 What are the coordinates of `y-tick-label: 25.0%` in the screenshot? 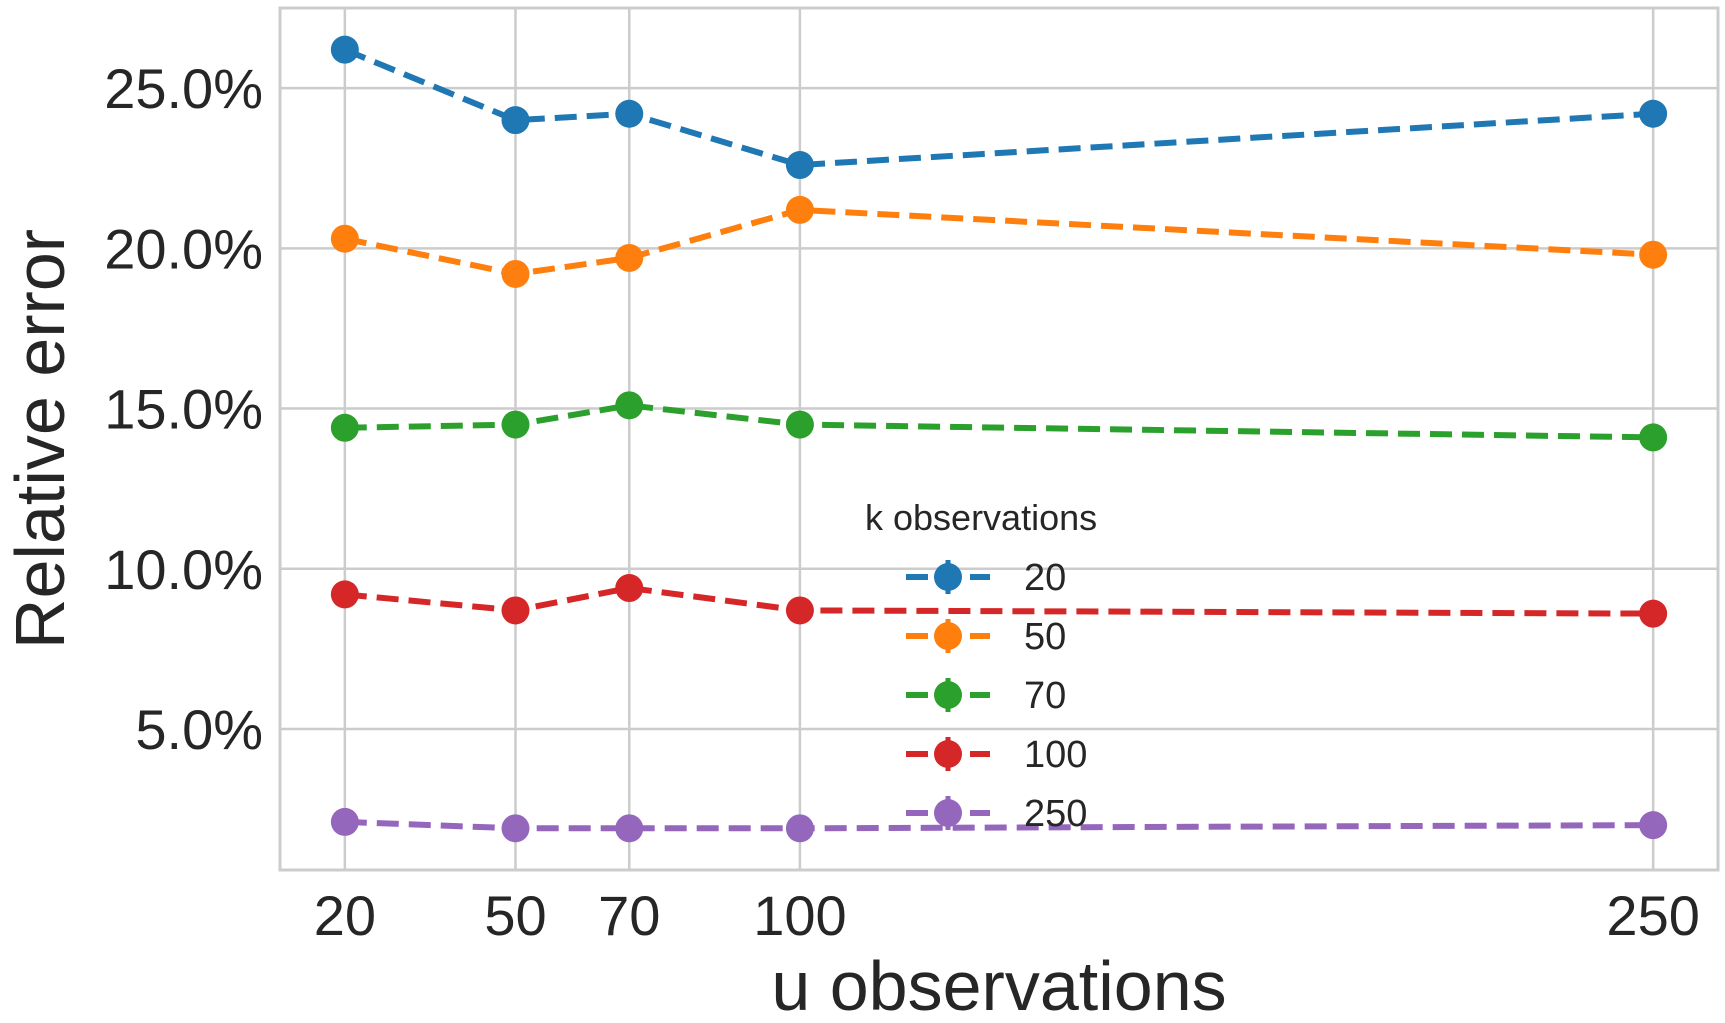 It's located at (183, 88).